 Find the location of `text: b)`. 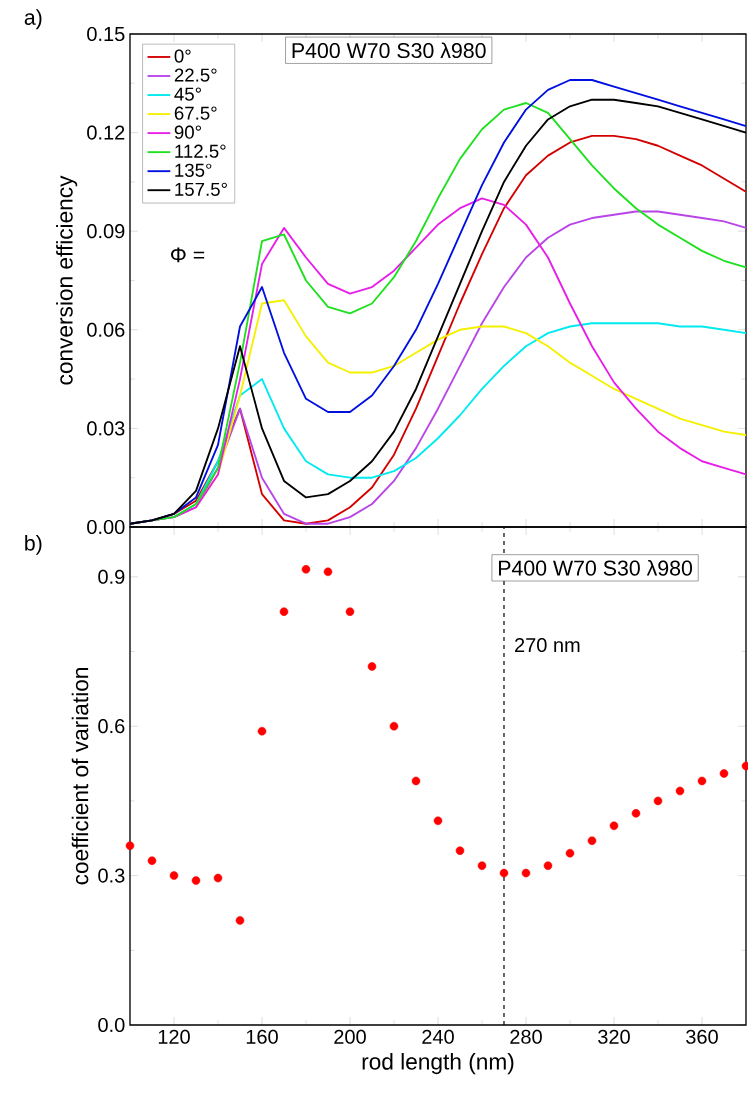

text: b) is located at coordinates (33, 544).